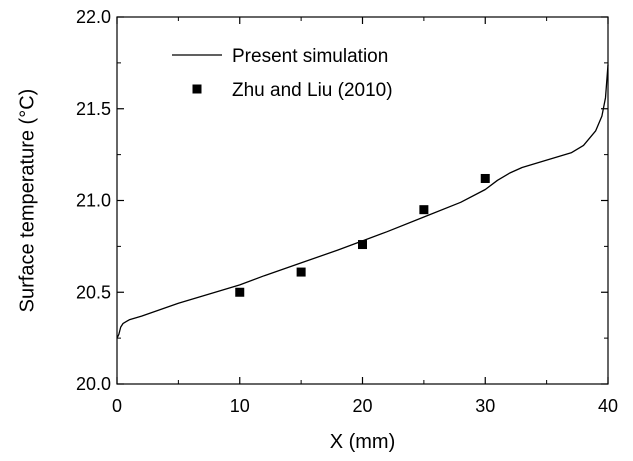  Describe the element at coordinates (93, 17) in the screenshot. I see `y-tick-label: 22.0` at that location.